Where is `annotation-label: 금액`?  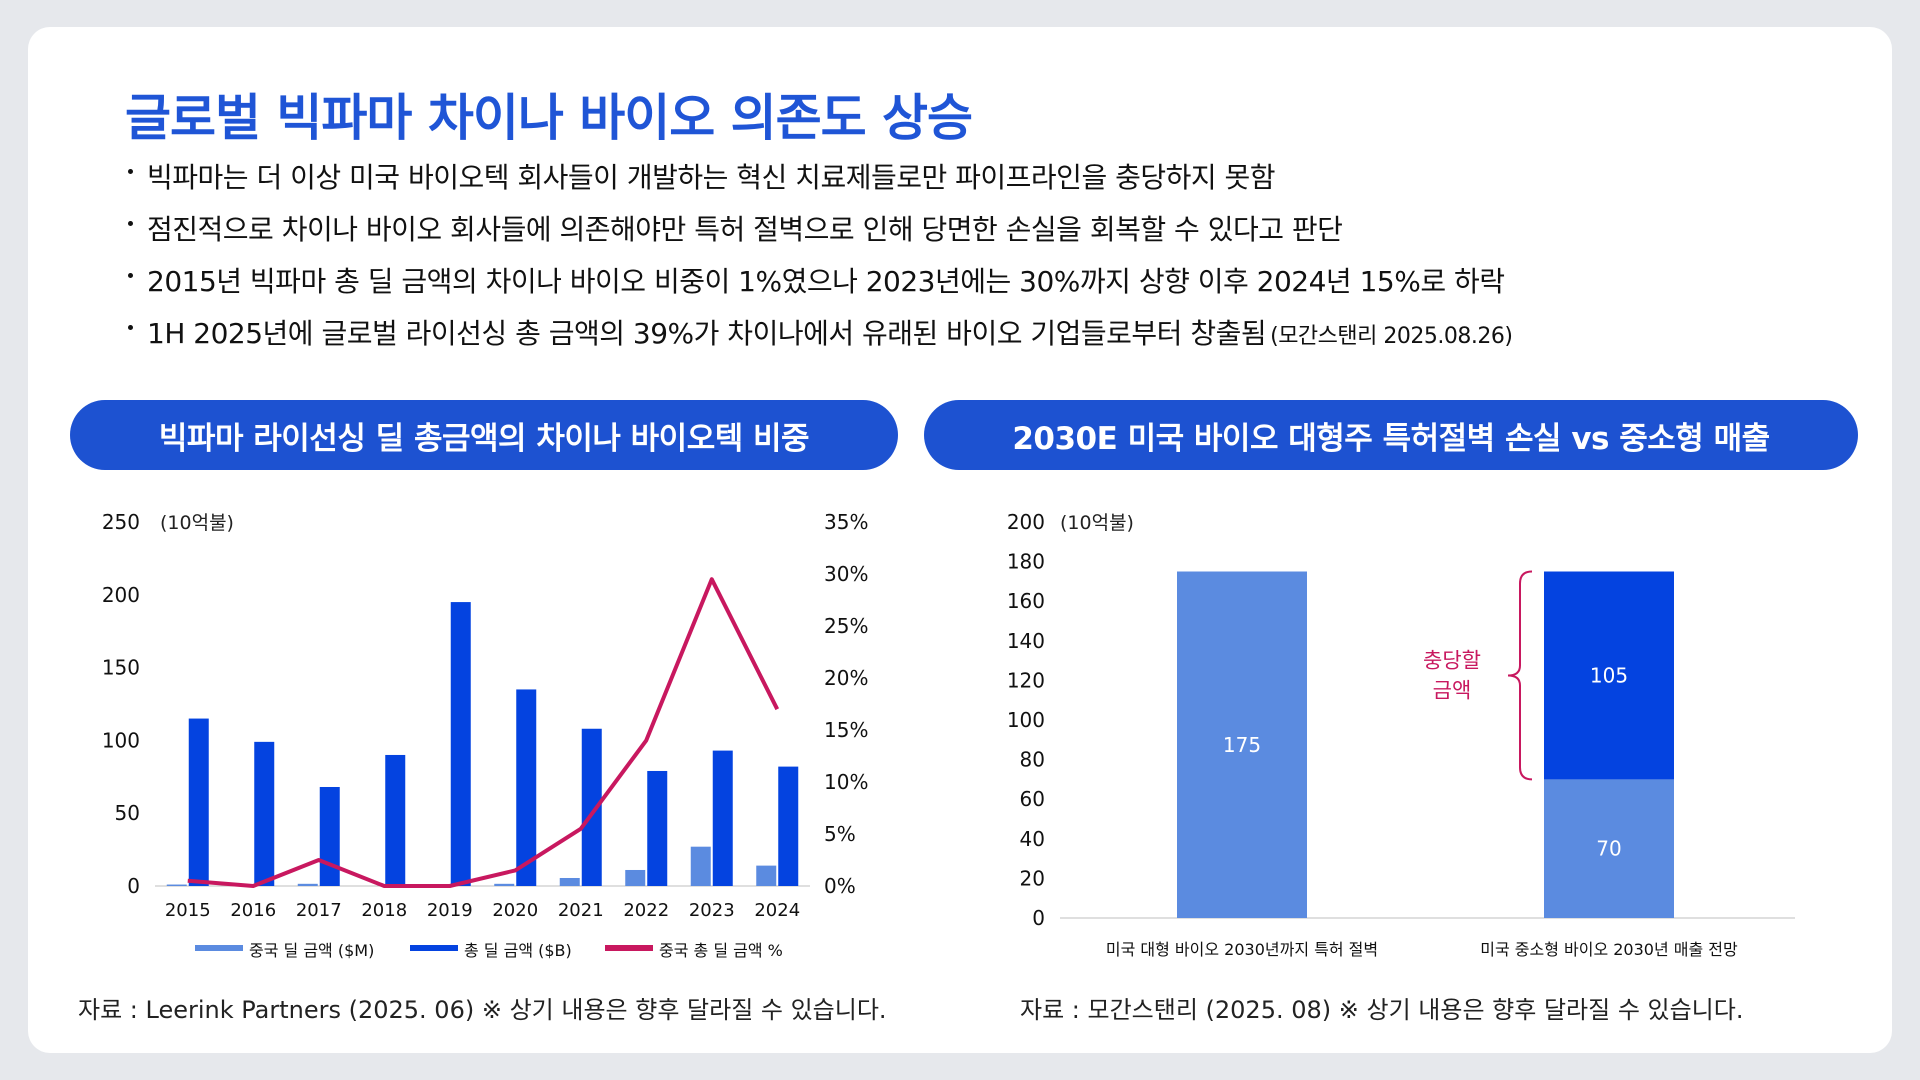
annotation-label: 금액 is located at coordinates (1452, 690).